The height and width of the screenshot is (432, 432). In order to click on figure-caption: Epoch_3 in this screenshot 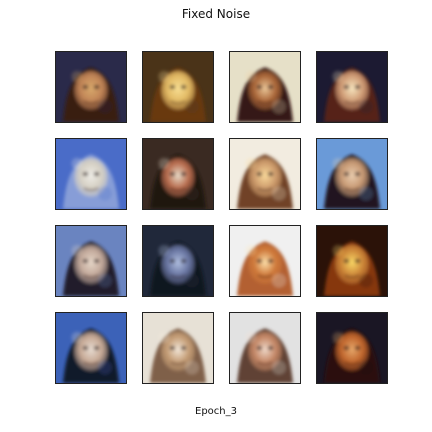, I will do `click(216, 411)`.